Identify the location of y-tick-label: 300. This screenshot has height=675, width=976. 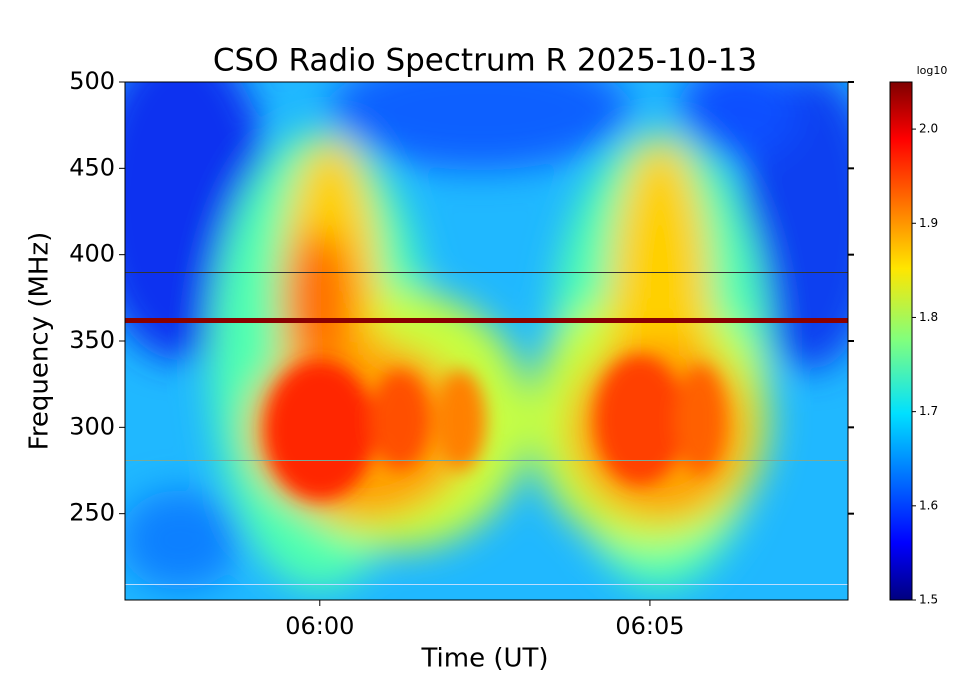
(92, 426).